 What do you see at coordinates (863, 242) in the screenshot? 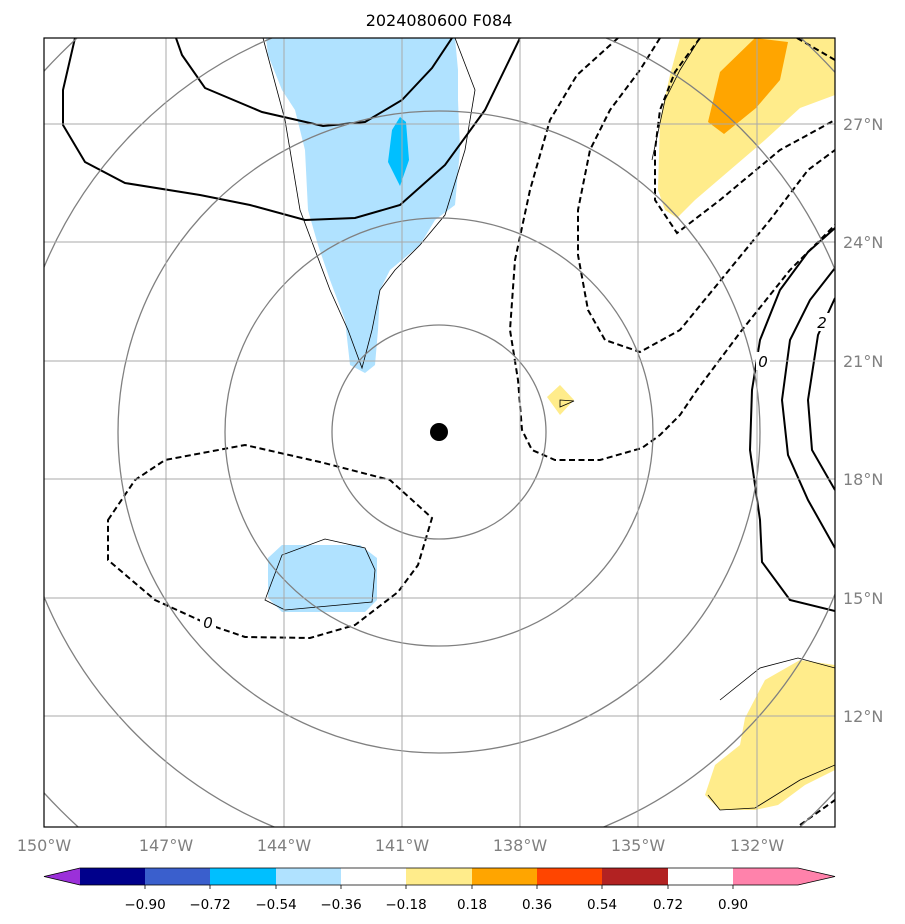
I see `svg-text: 24°N` at bounding box center [863, 242].